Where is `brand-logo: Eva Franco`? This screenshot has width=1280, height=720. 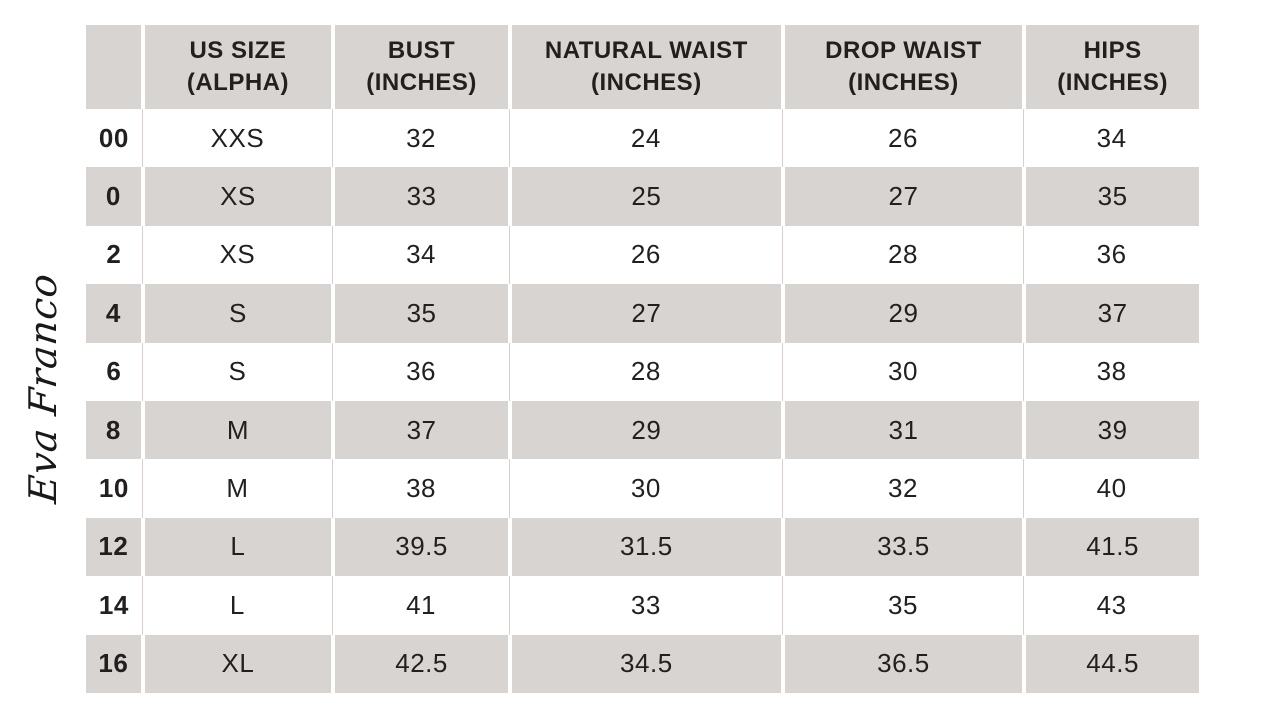 brand-logo: Eva Franco is located at coordinates (43, 388).